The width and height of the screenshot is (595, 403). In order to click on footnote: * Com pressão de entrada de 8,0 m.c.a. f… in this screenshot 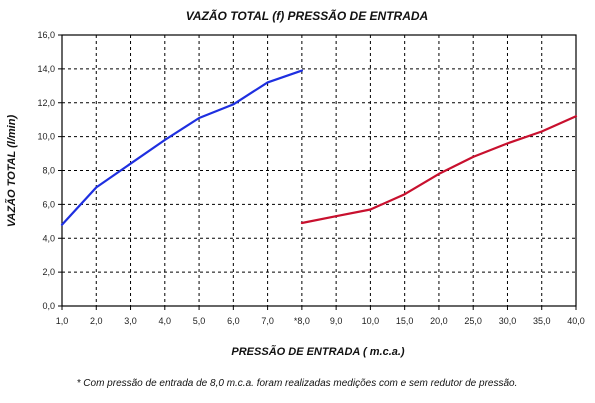, I will do `click(297, 383)`.